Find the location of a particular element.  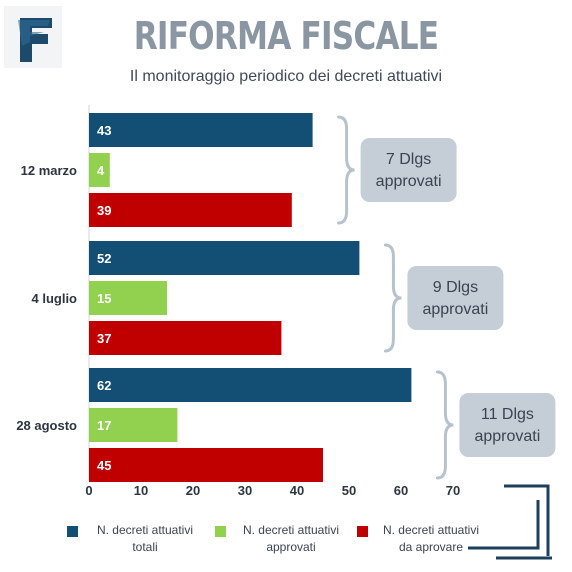

category-label: 4 luglio is located at coordinates (55, 298).